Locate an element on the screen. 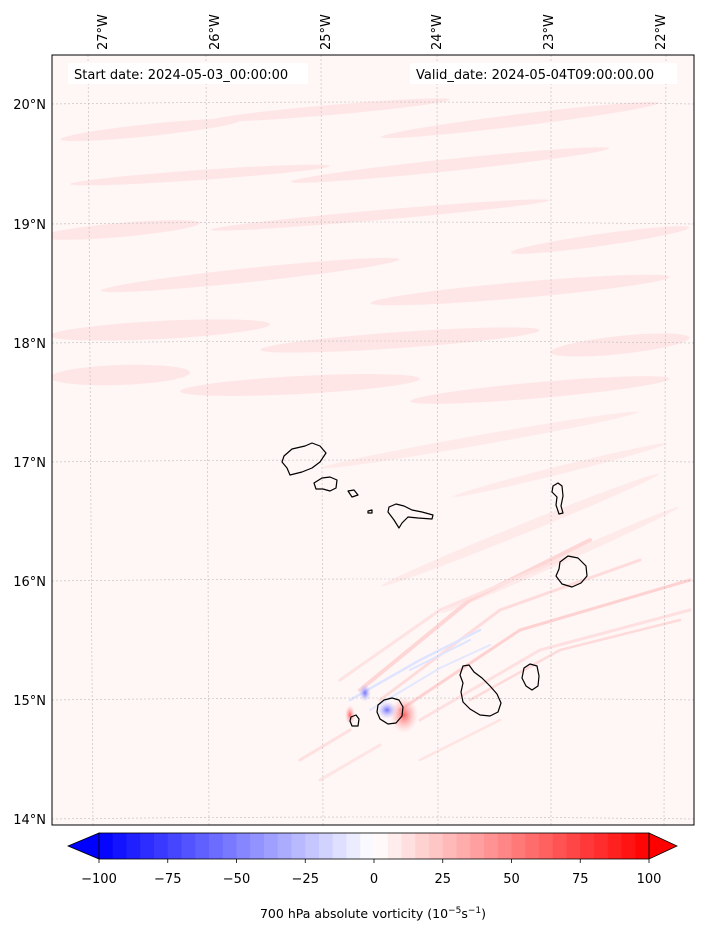 This screenshot has width=703, height=936. lon-label: 26°W is located at coordinates (215, 32).